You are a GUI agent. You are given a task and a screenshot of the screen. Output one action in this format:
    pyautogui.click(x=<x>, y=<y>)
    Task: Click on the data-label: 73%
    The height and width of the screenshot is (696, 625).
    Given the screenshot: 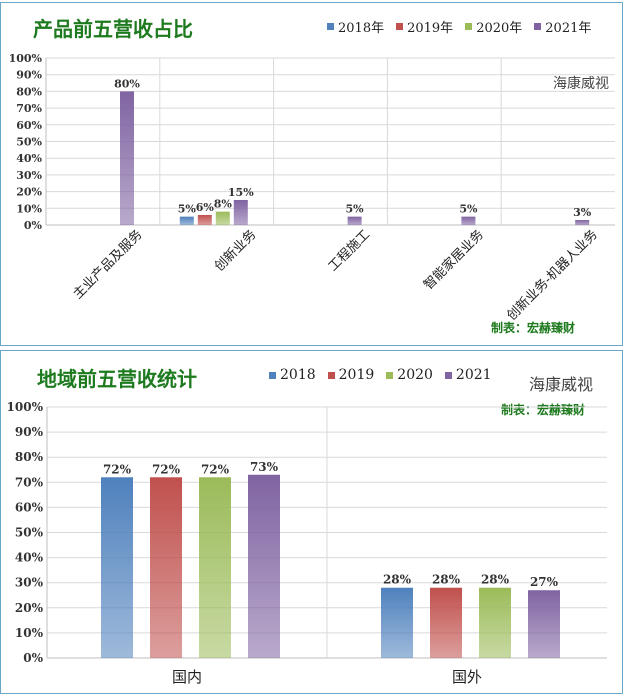 What is the action you would take?
    pyautogui.click(x=264, y=467)
    